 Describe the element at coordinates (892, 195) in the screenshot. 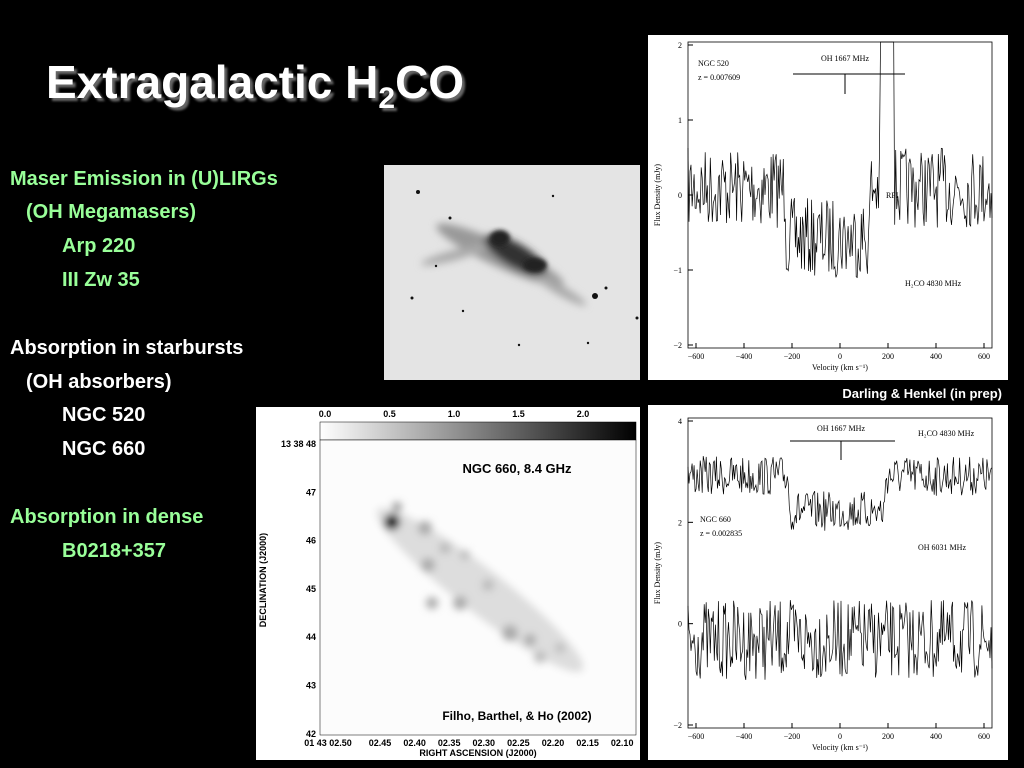

I see `rfi-label: RFI` at that location.